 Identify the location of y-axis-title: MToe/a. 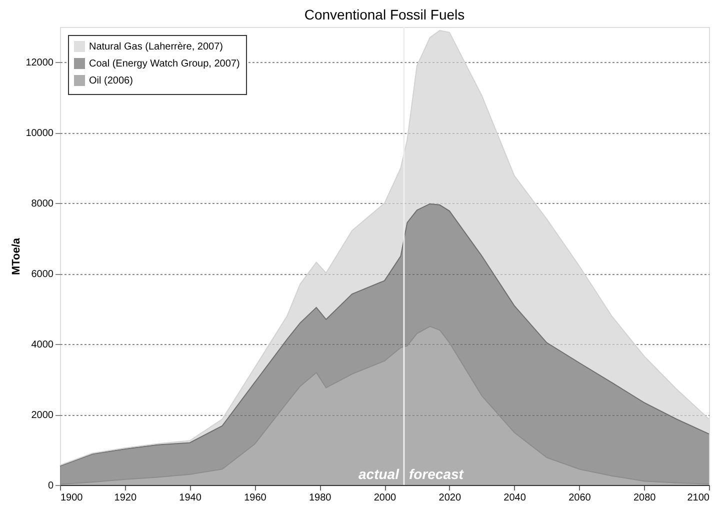
(16, 256).